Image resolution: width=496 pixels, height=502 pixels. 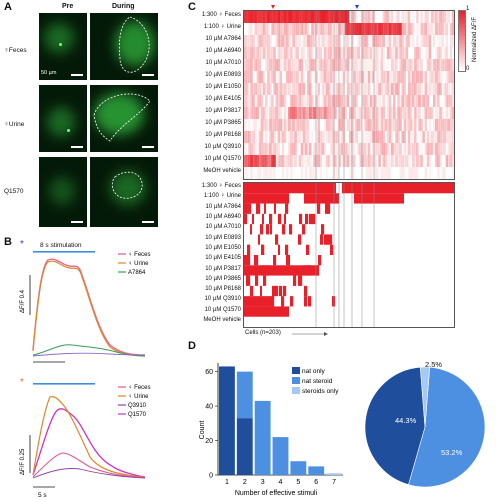 What do you see at coordinates (334, 482) in the screenshot?
I see `x-tick-label: 7` at bounding box center [334, 482].